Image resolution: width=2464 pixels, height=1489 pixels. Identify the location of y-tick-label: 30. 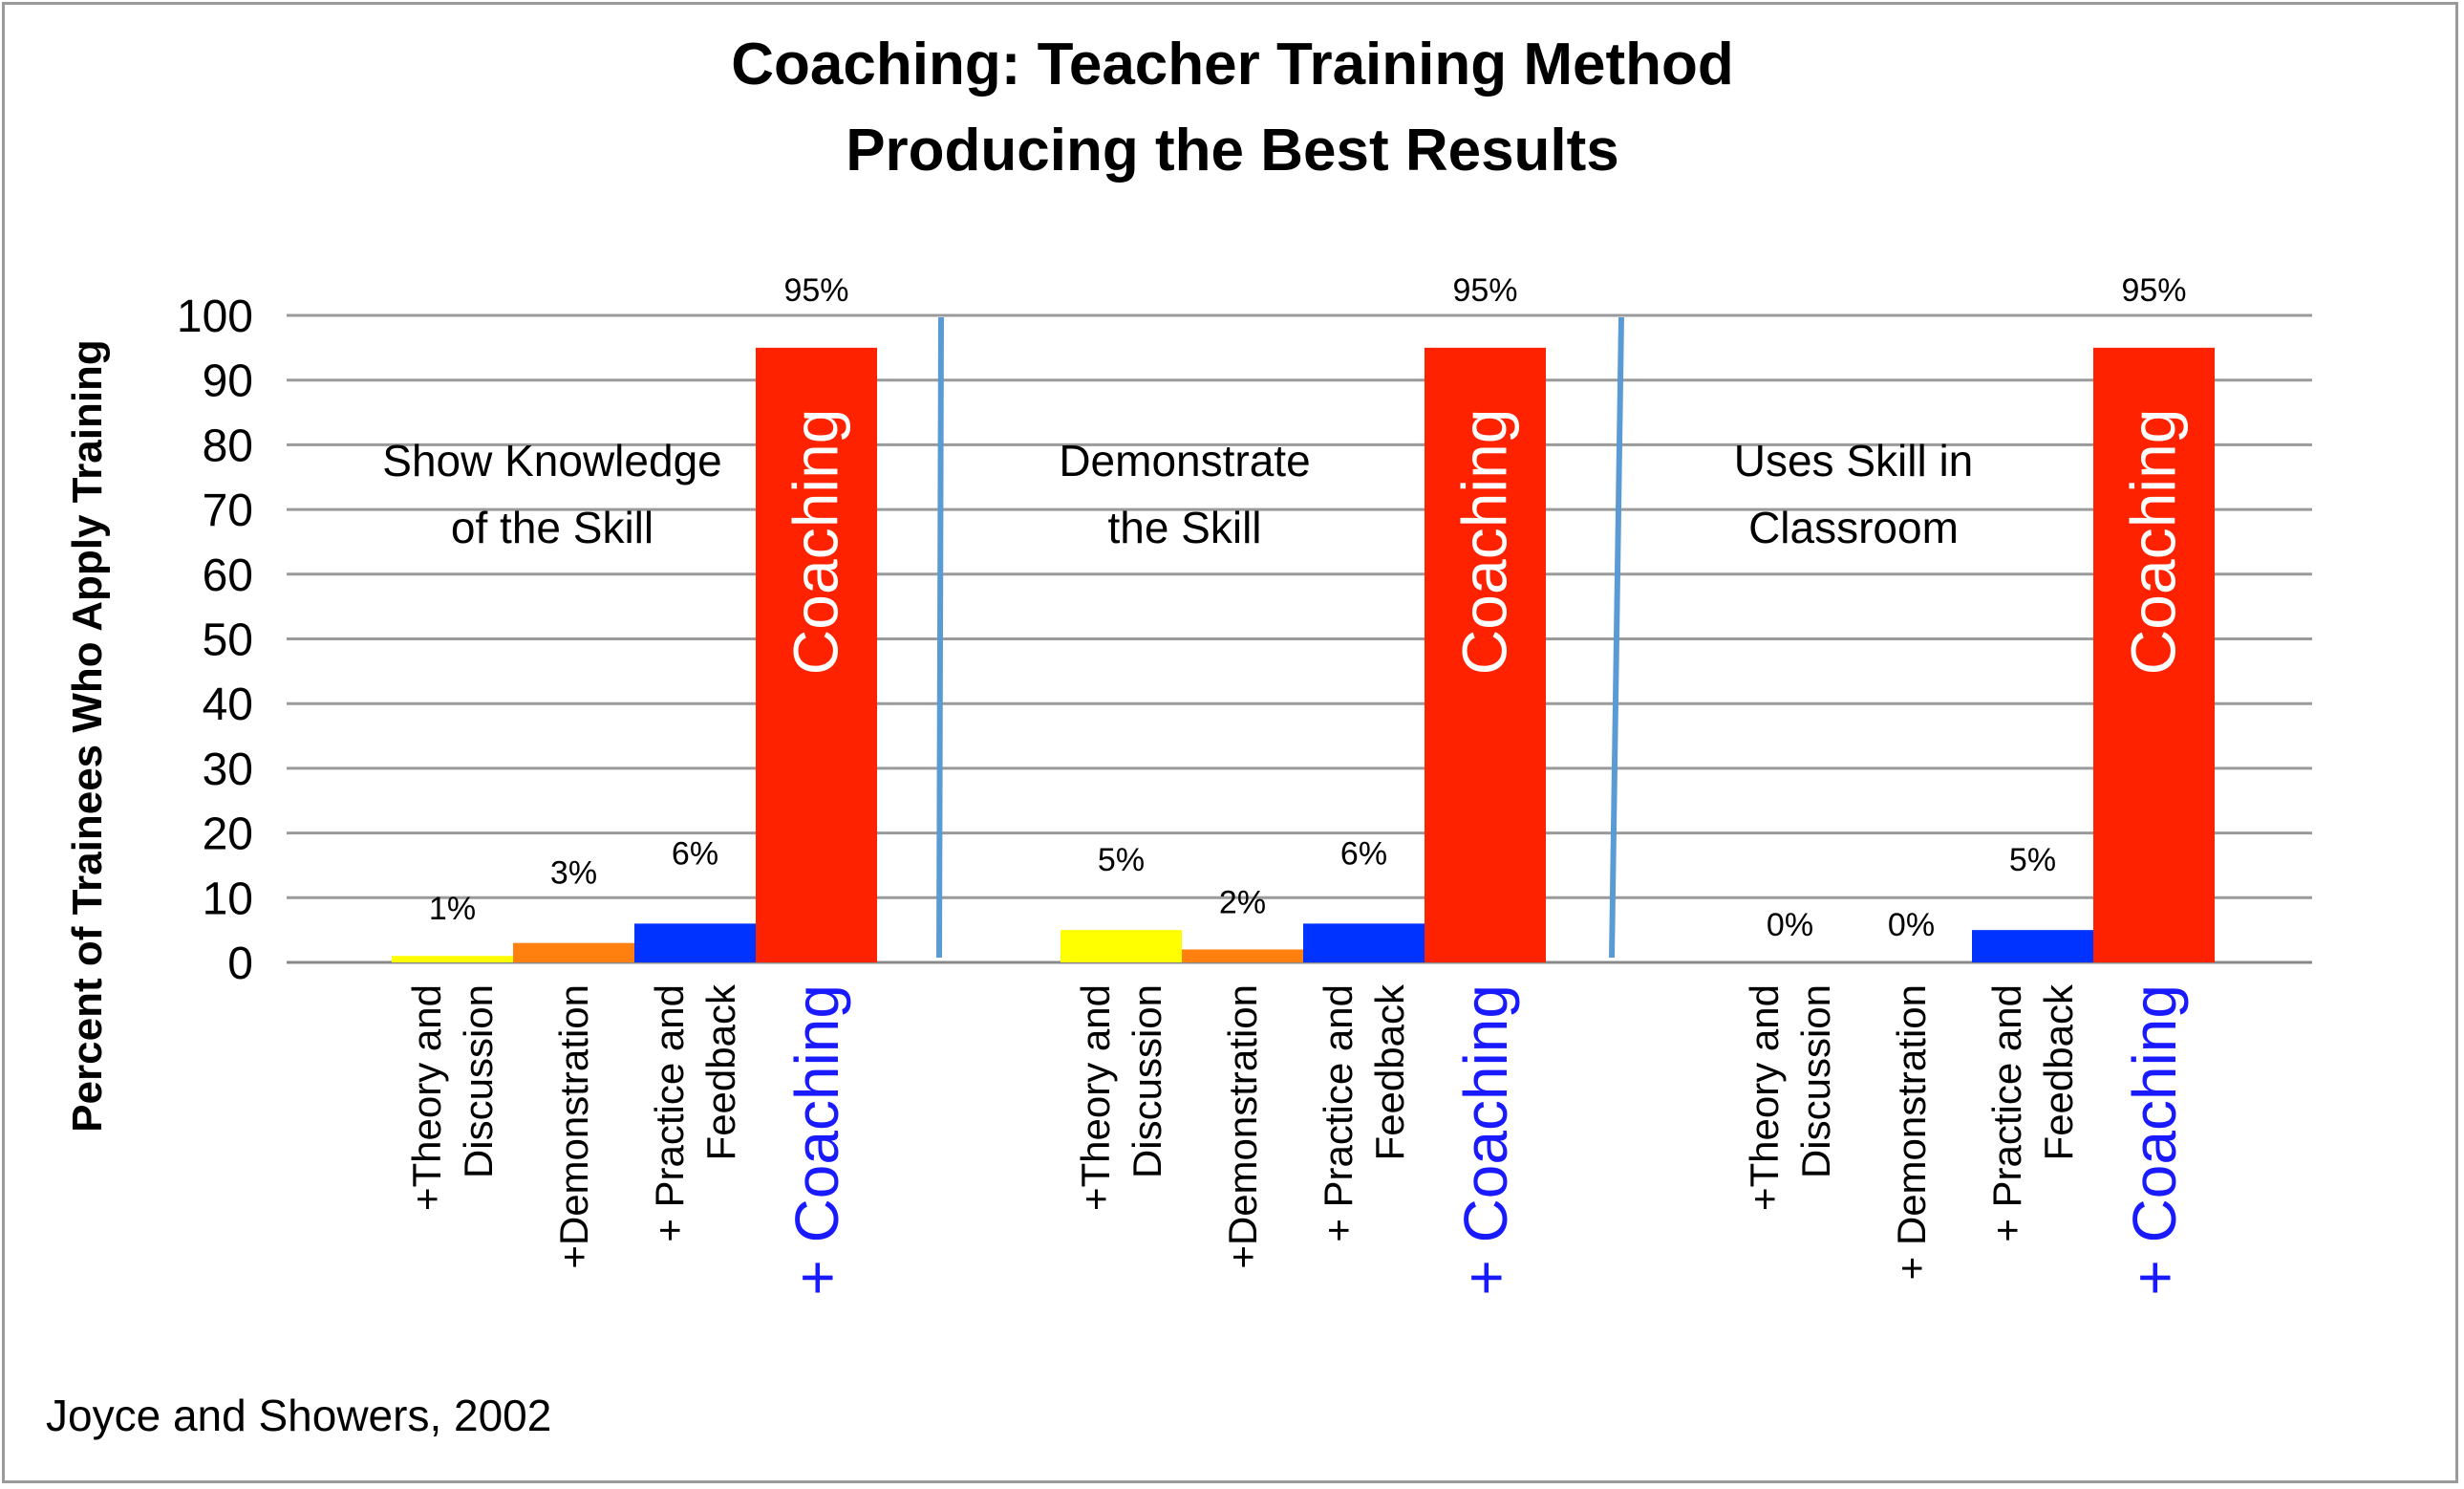
(228, 769).